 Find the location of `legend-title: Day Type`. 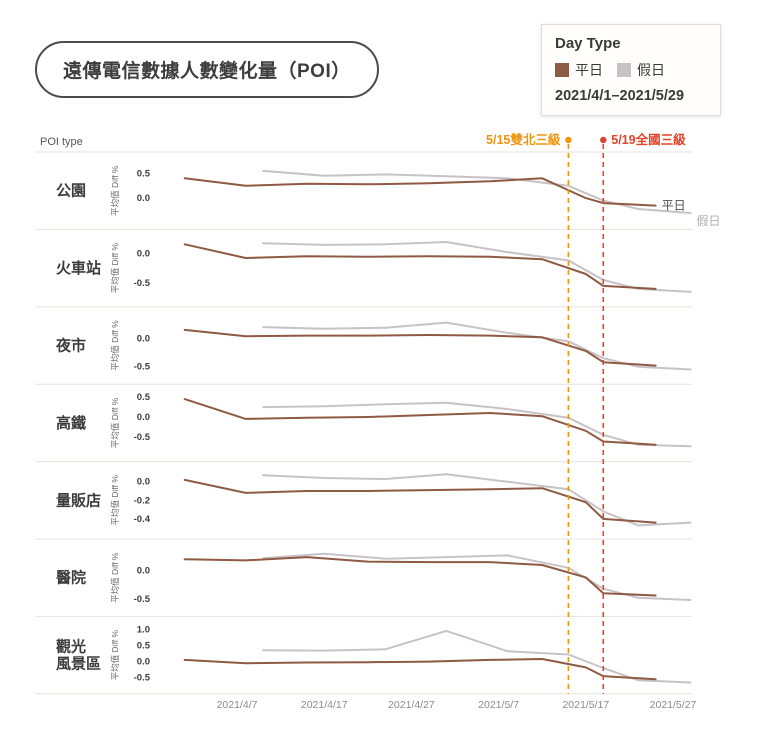

legend-title: Day Type is located at coordinates (588, 43).